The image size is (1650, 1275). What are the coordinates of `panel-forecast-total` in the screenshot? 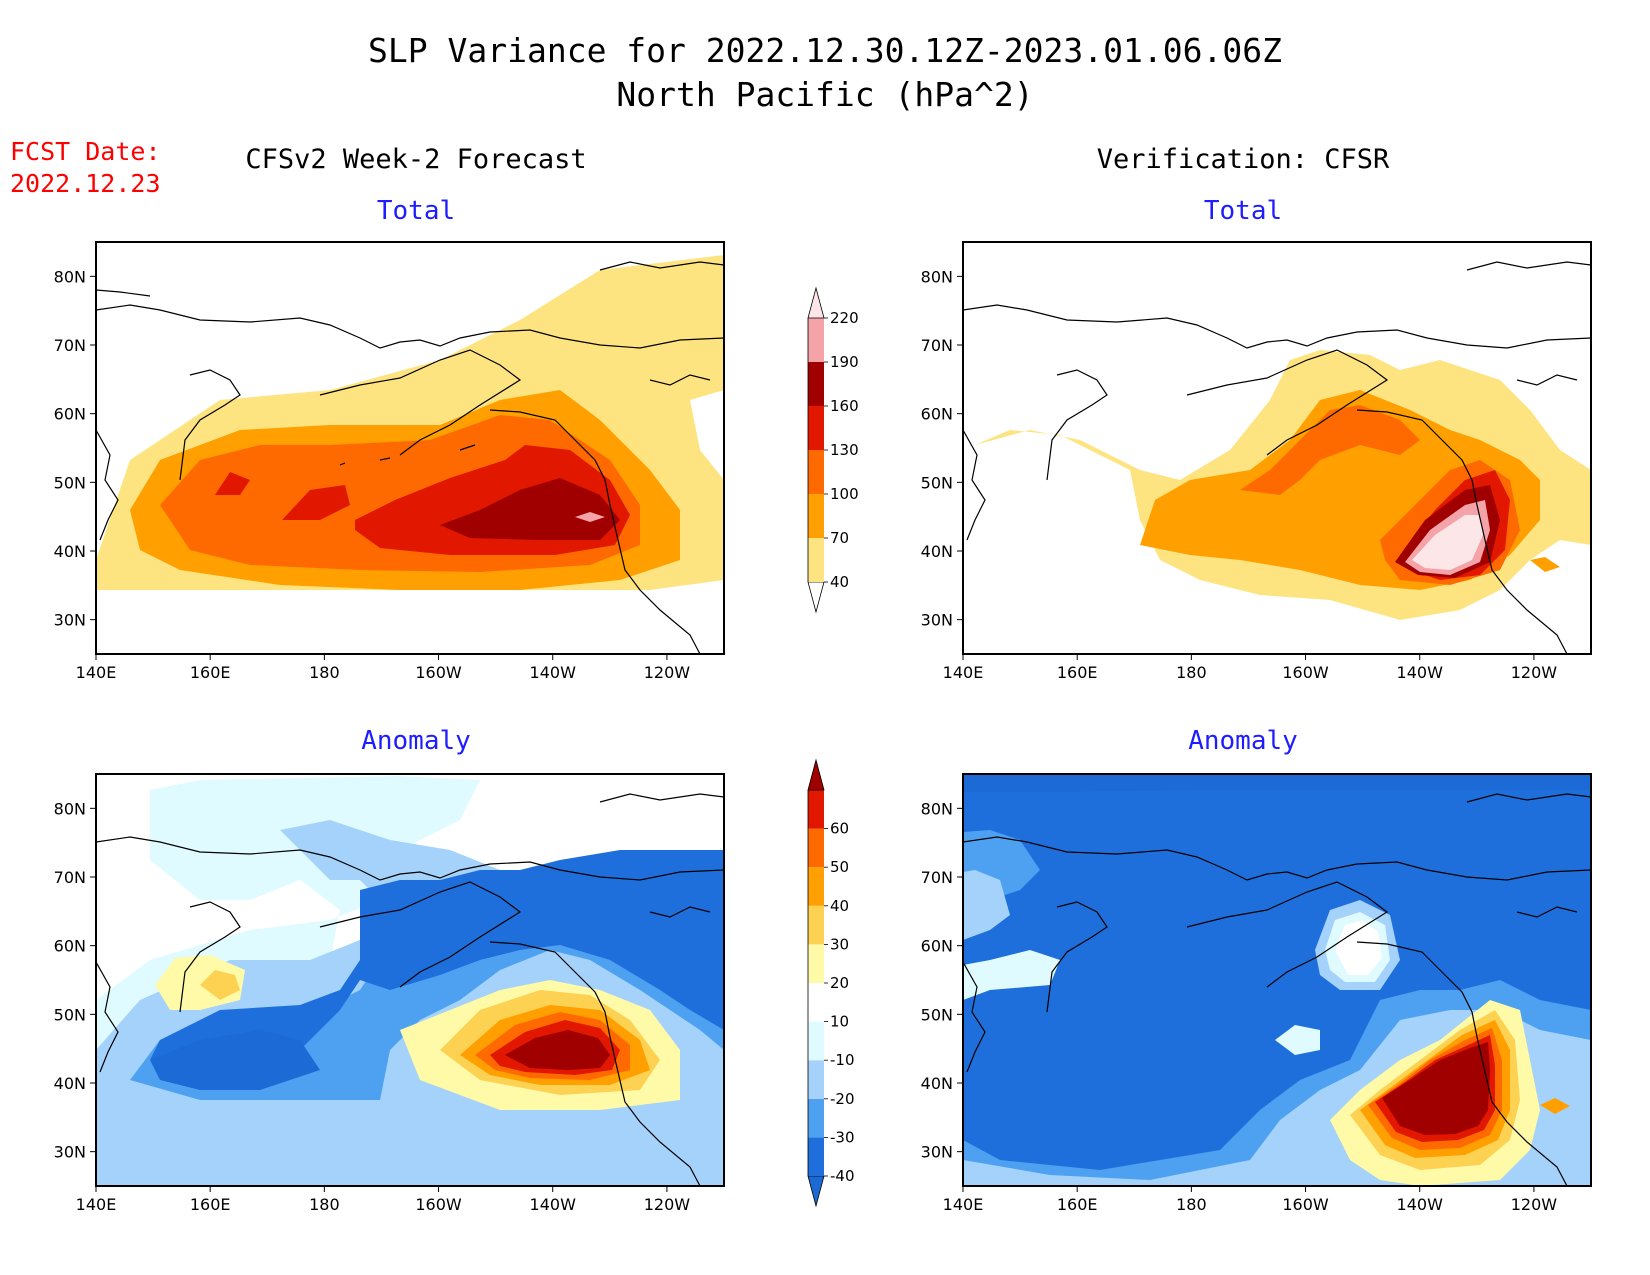 It's located at (410, 448).